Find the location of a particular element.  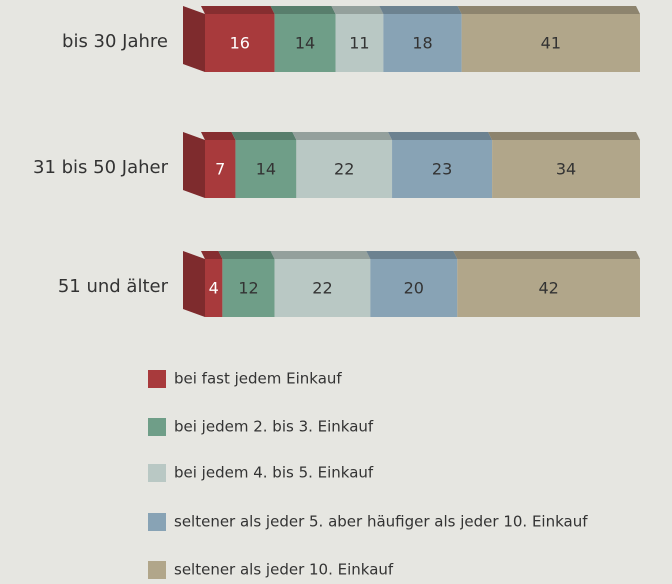

data-label: 20 is located at coordinates (414, 288).